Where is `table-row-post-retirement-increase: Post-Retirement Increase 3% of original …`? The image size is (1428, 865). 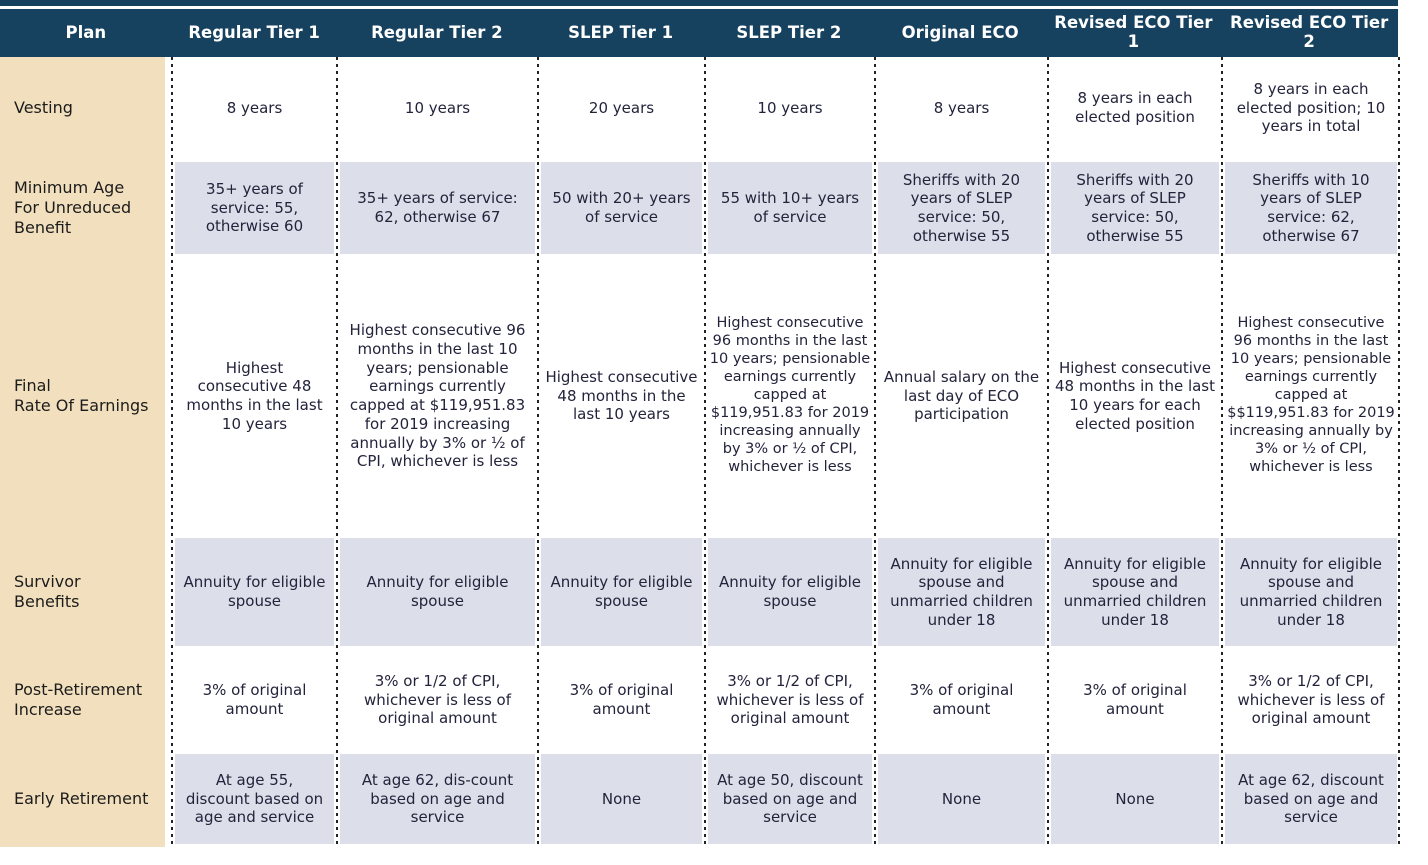
table-row-post-retirement-increase: Post-Retirement Increase 3% of original … is located at coordinates (700, 700).